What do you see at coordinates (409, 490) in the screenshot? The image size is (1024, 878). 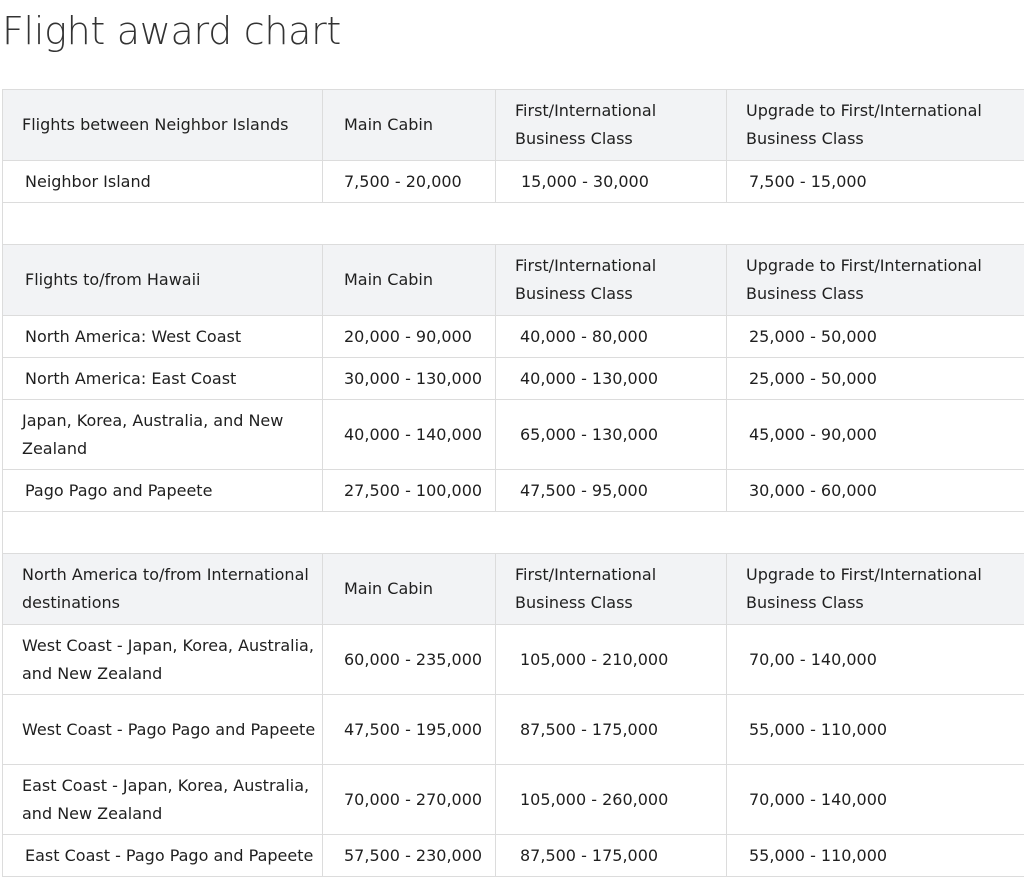 I see `main-cabin-cell: 27,500 - 100,000` at bounding box center [409, 490].